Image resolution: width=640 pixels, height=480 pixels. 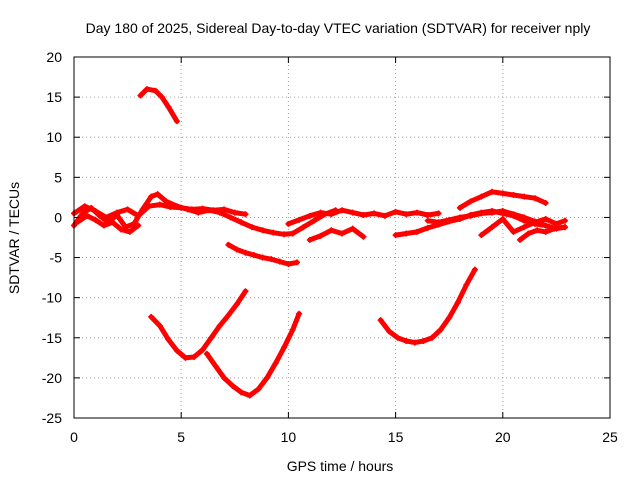 I want to click on x-tick-label: 15, so click(x=396, y=437).